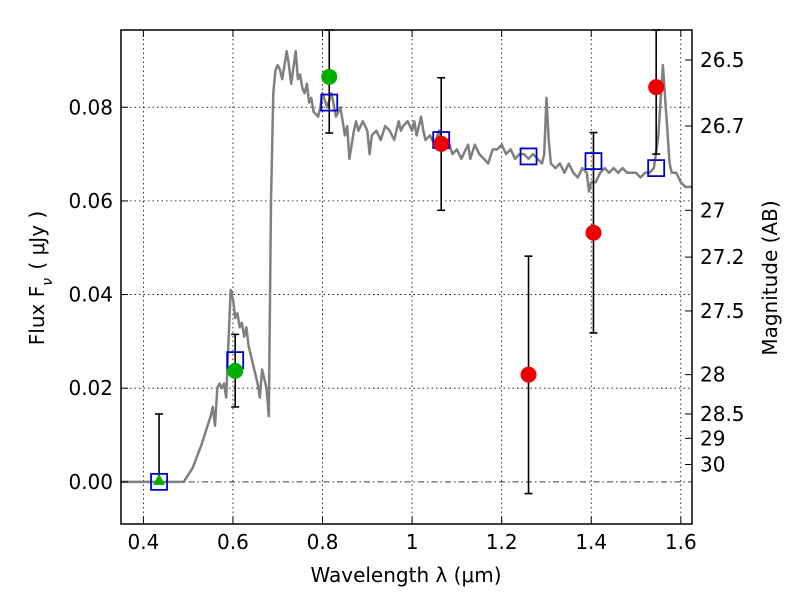  Describe the element at coordinates (90, 482) in the screenshot. I see `y-tick-label: 0.00` at that location.